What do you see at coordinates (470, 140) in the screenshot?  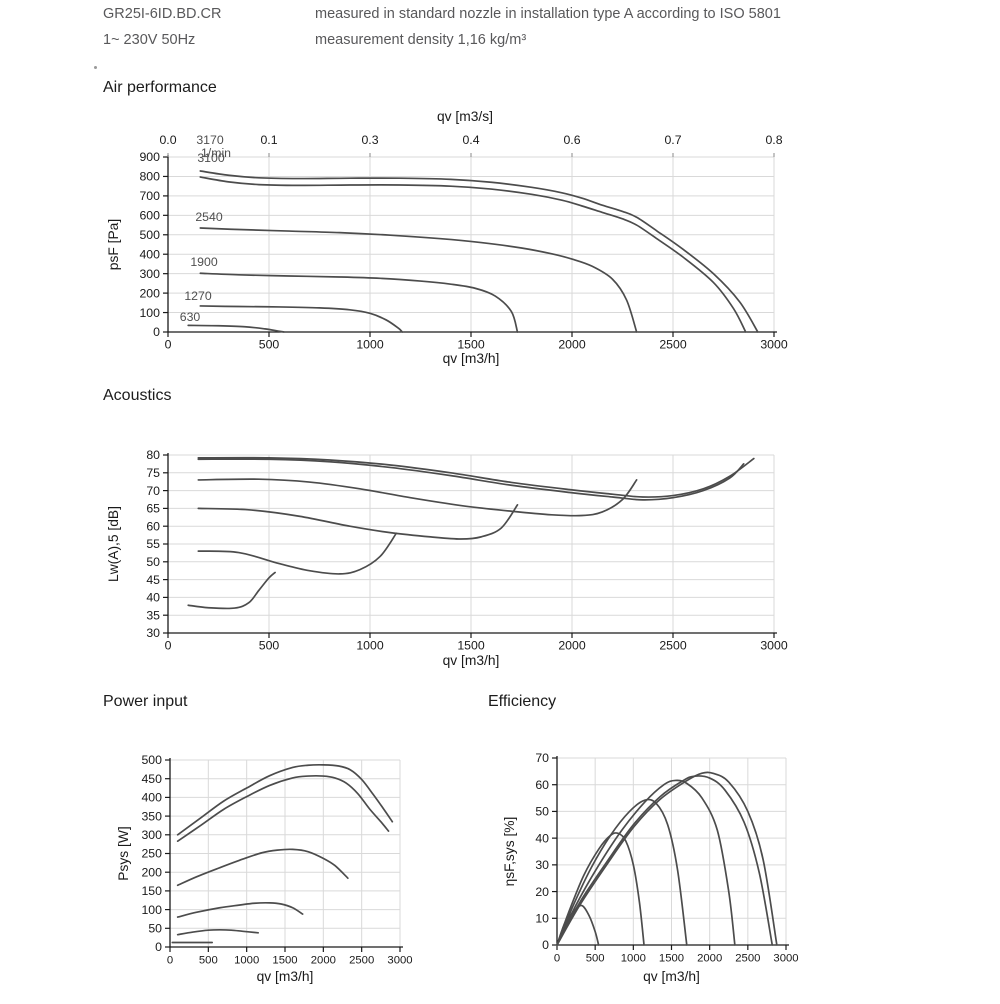 I see `top-tick-label: 0.4` at bounding box center [470, 140].